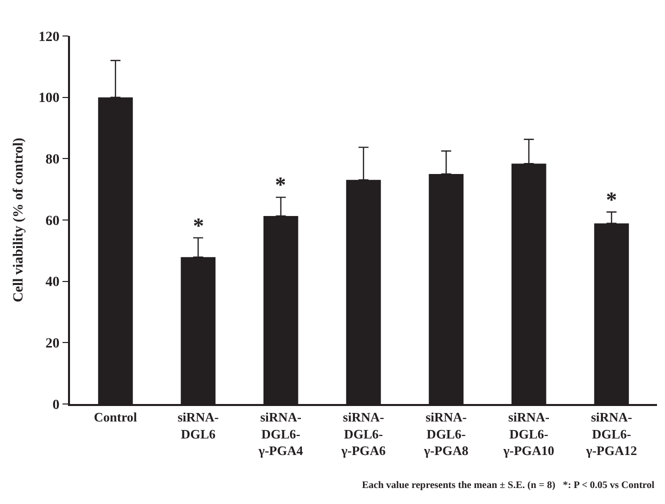 The height and width of the screenshot is (504, 665). Describe the element at coordinates (611, 433) in the screenshot. I see `x-tick-label: siRNA- DGL6- γ-PGA12` at that location.